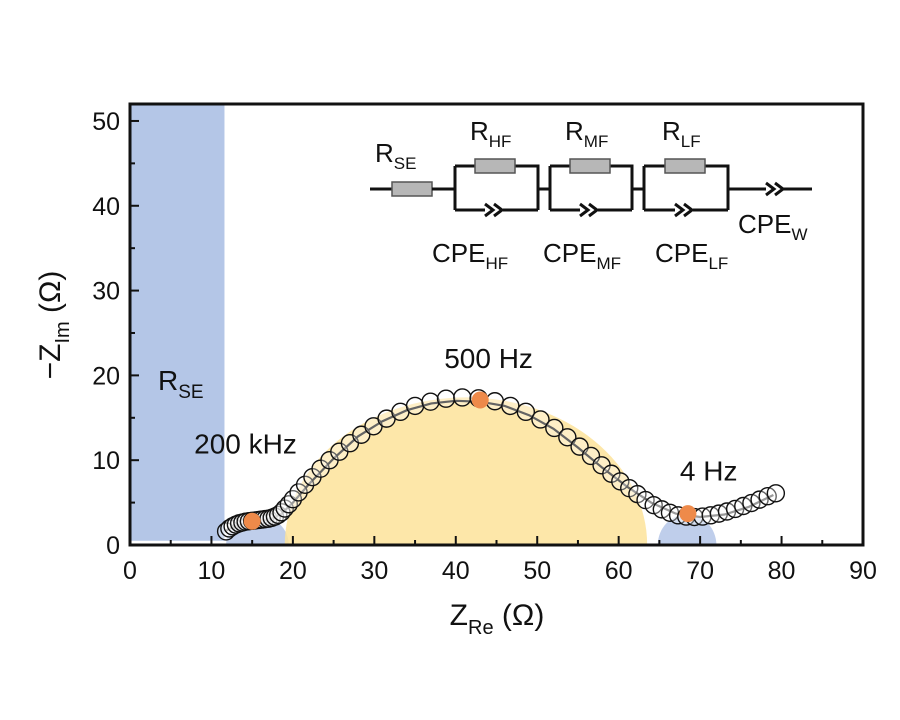 This screenshot has height=720, width=900. Describe the element at coordinates (863, 571) in the screenshot. I see `x-tick-label: 90` at that location.